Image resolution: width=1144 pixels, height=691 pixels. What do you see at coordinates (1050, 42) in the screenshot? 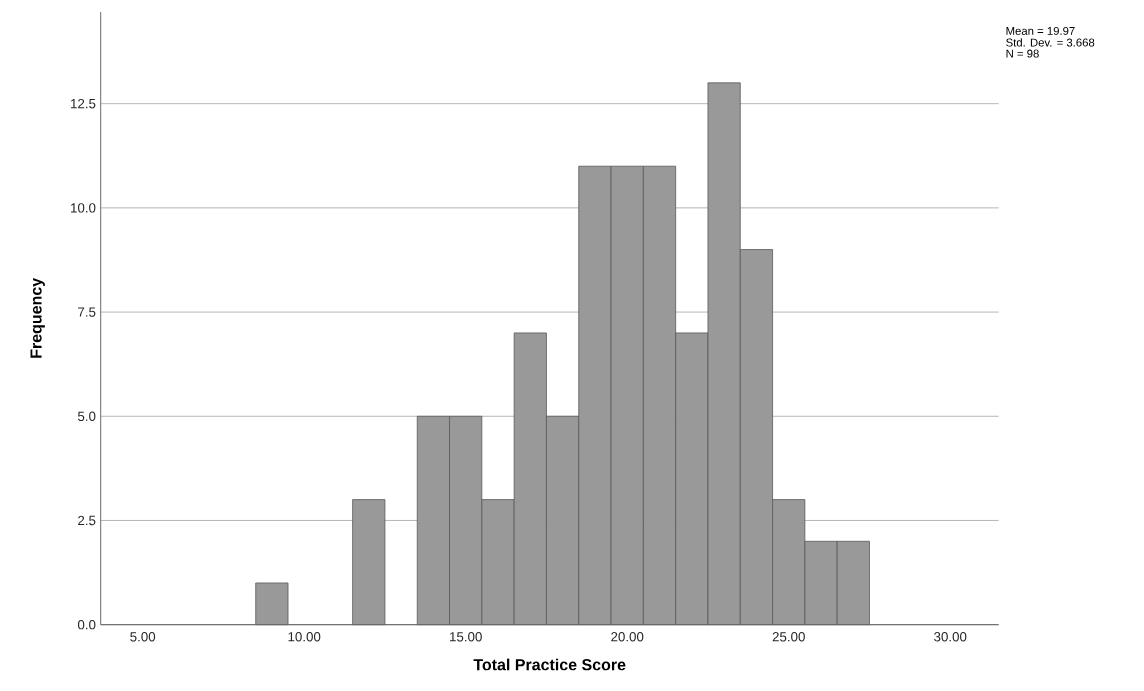
I see `text: Std. Dev. = 3.668` at bounding box center [1050, 42].